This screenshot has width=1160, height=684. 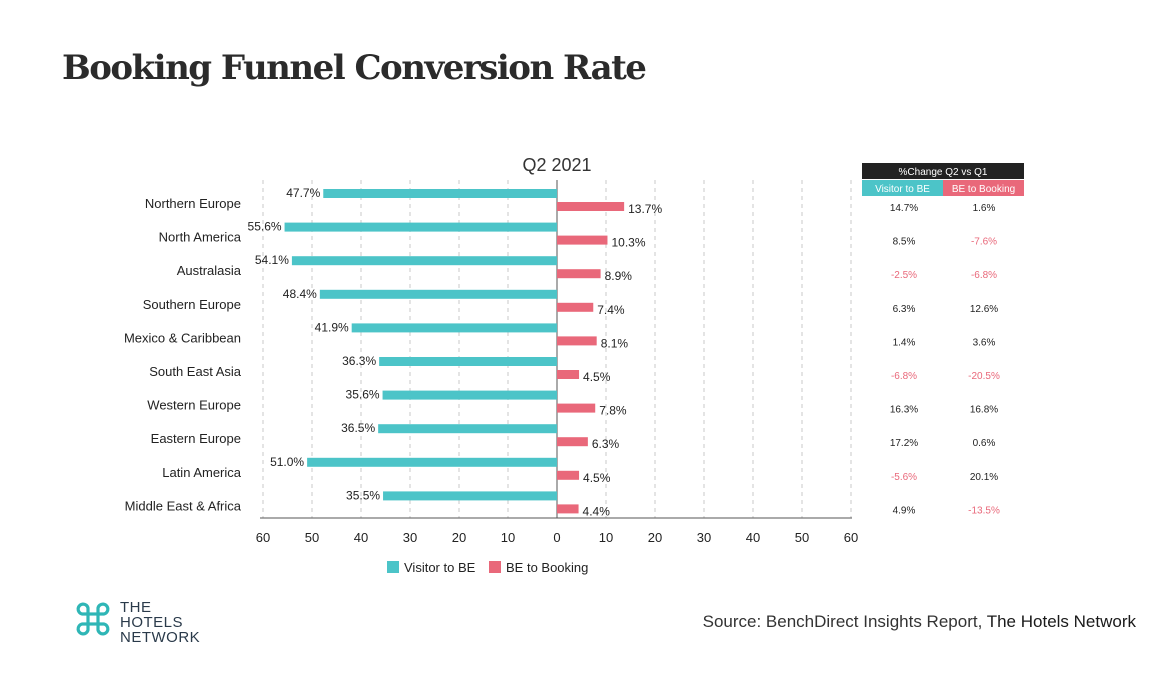 What do you see at coordinates (303, 193) in the screenshot?
I see `bar-value-label-visitor: 47.7%` at bounding box center [303, 193].